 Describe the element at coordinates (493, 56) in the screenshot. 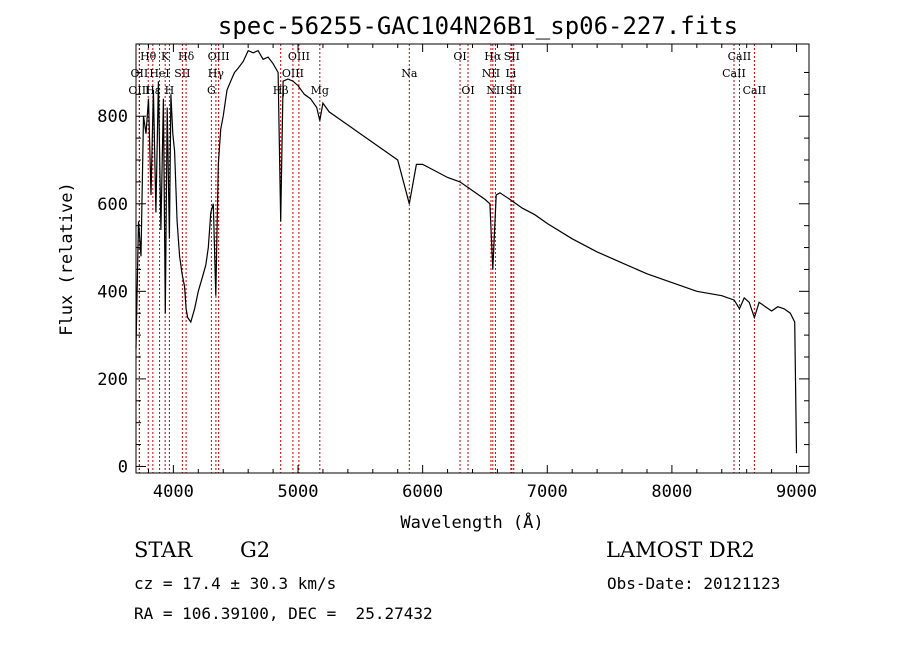

I see `spectral-line-label: Hα` at that location.